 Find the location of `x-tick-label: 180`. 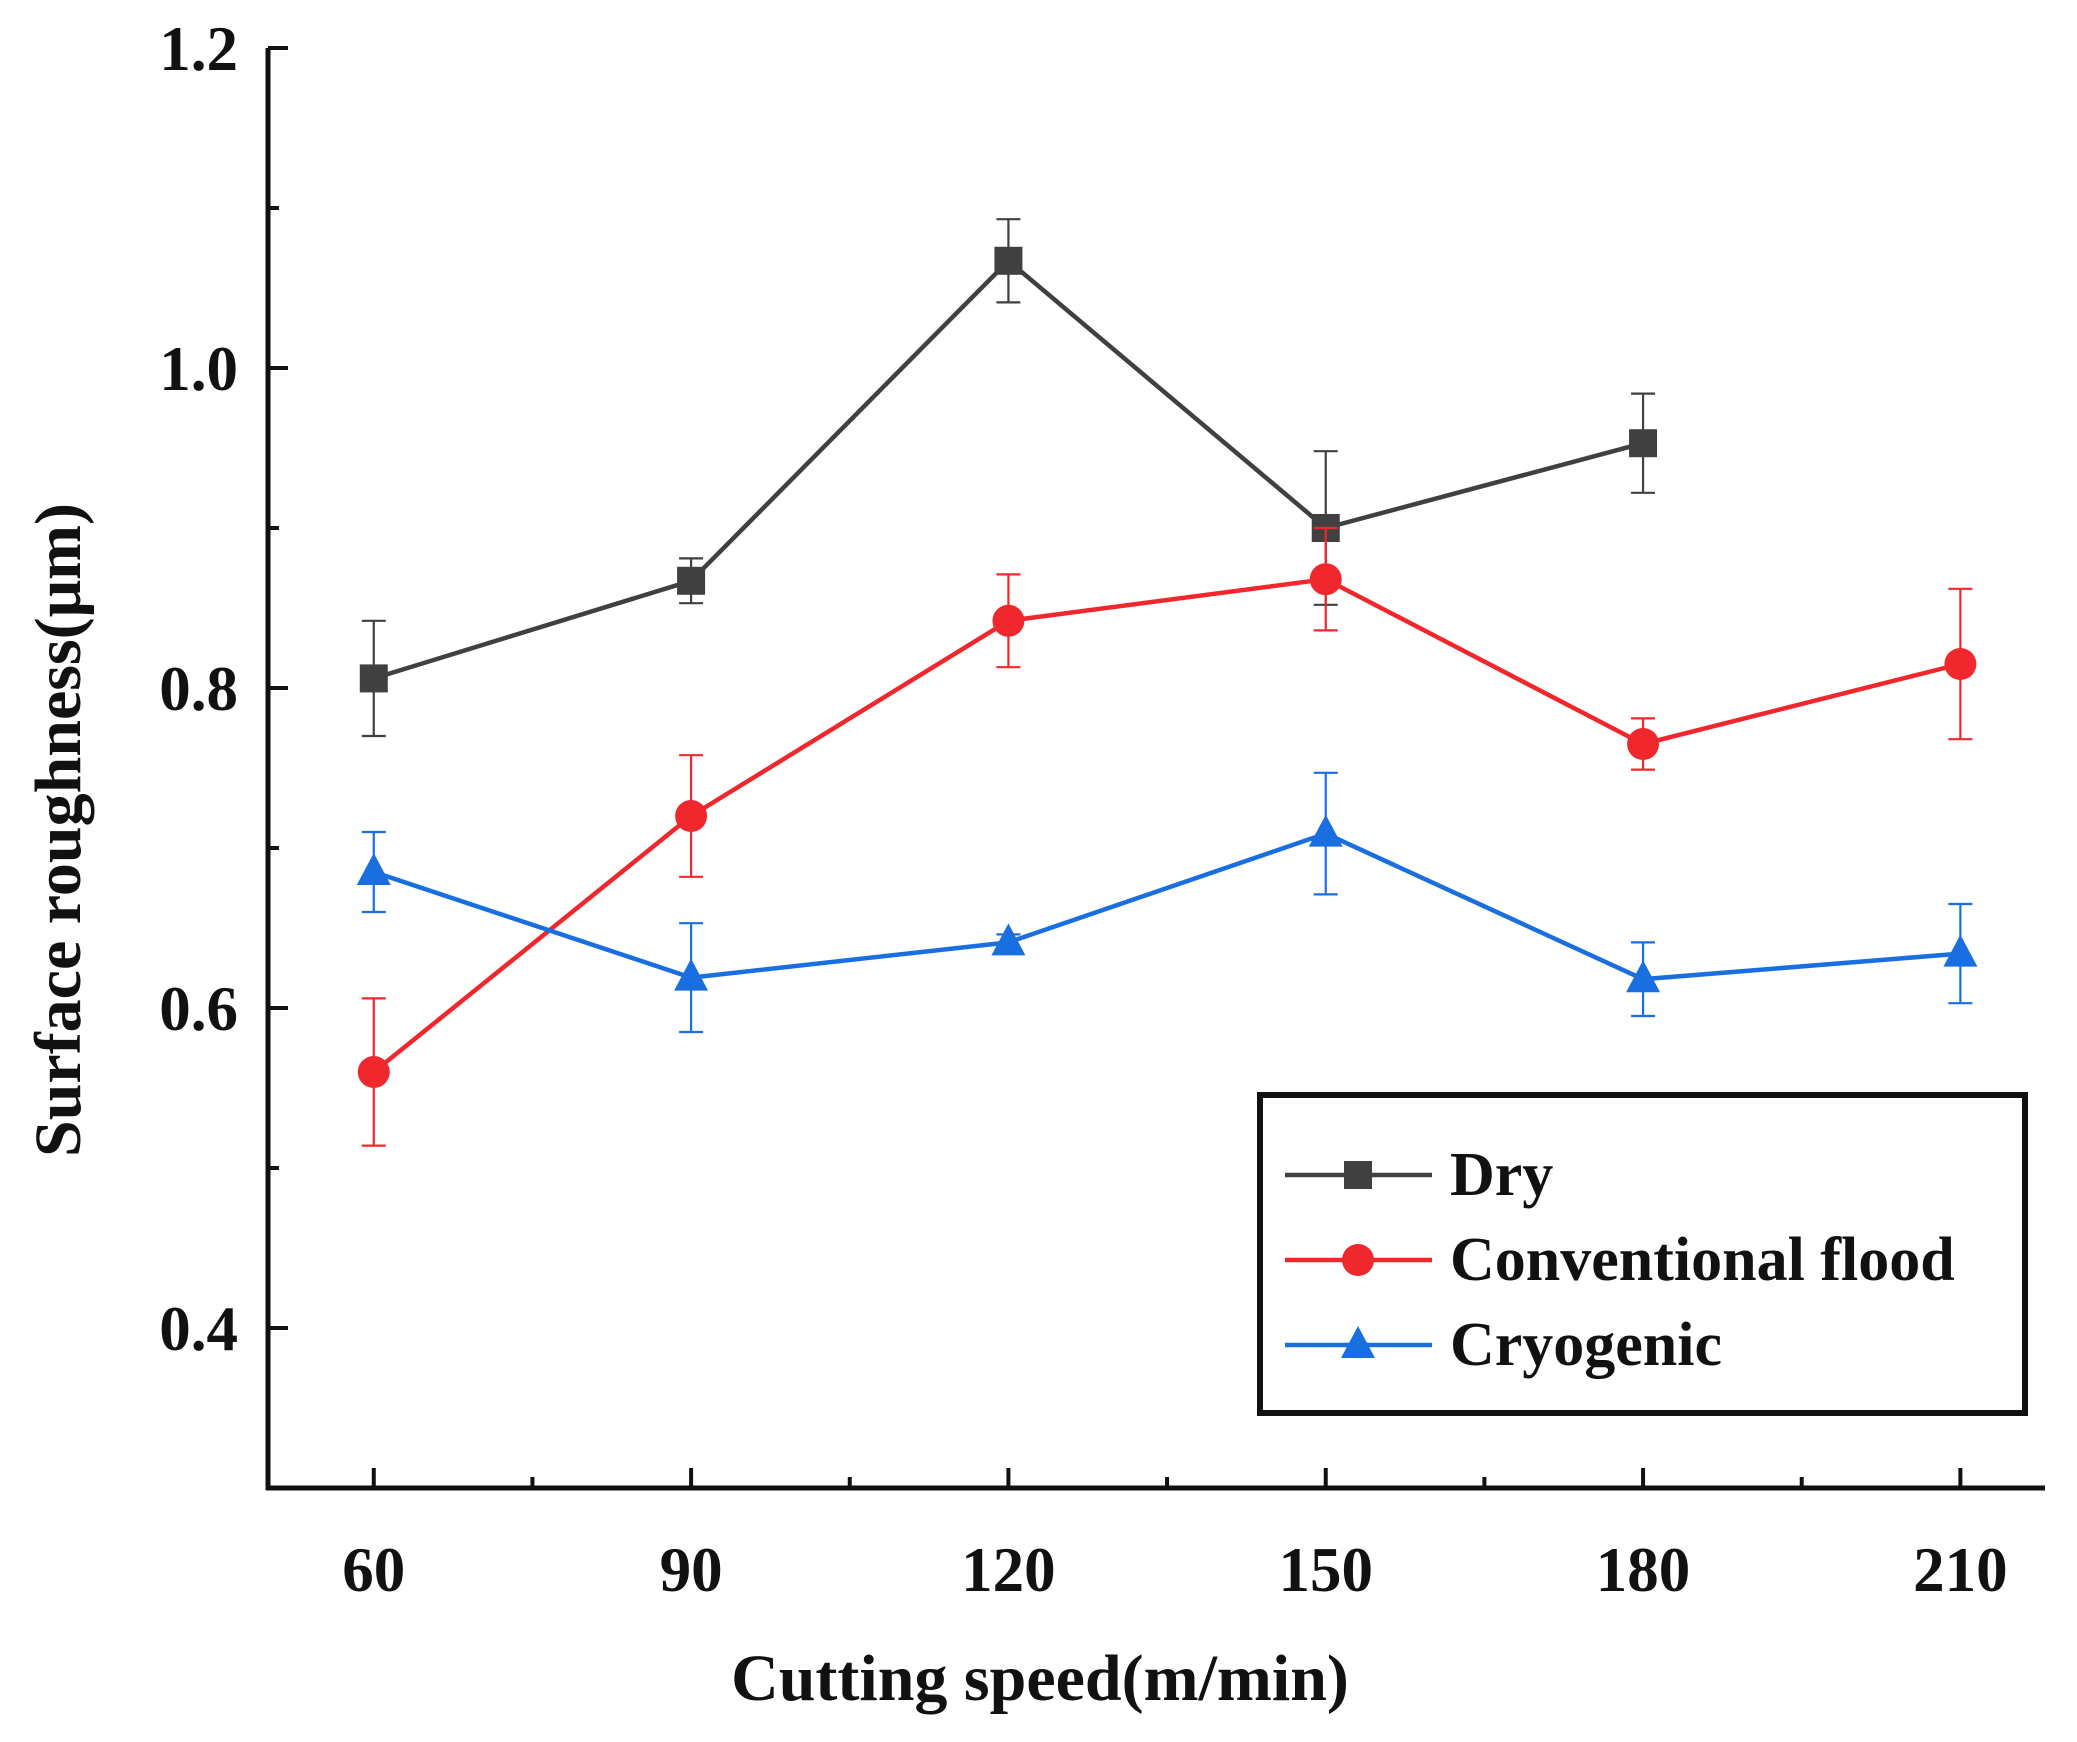

x-tick-label: 180 is located at coordinates (1643, 1570).